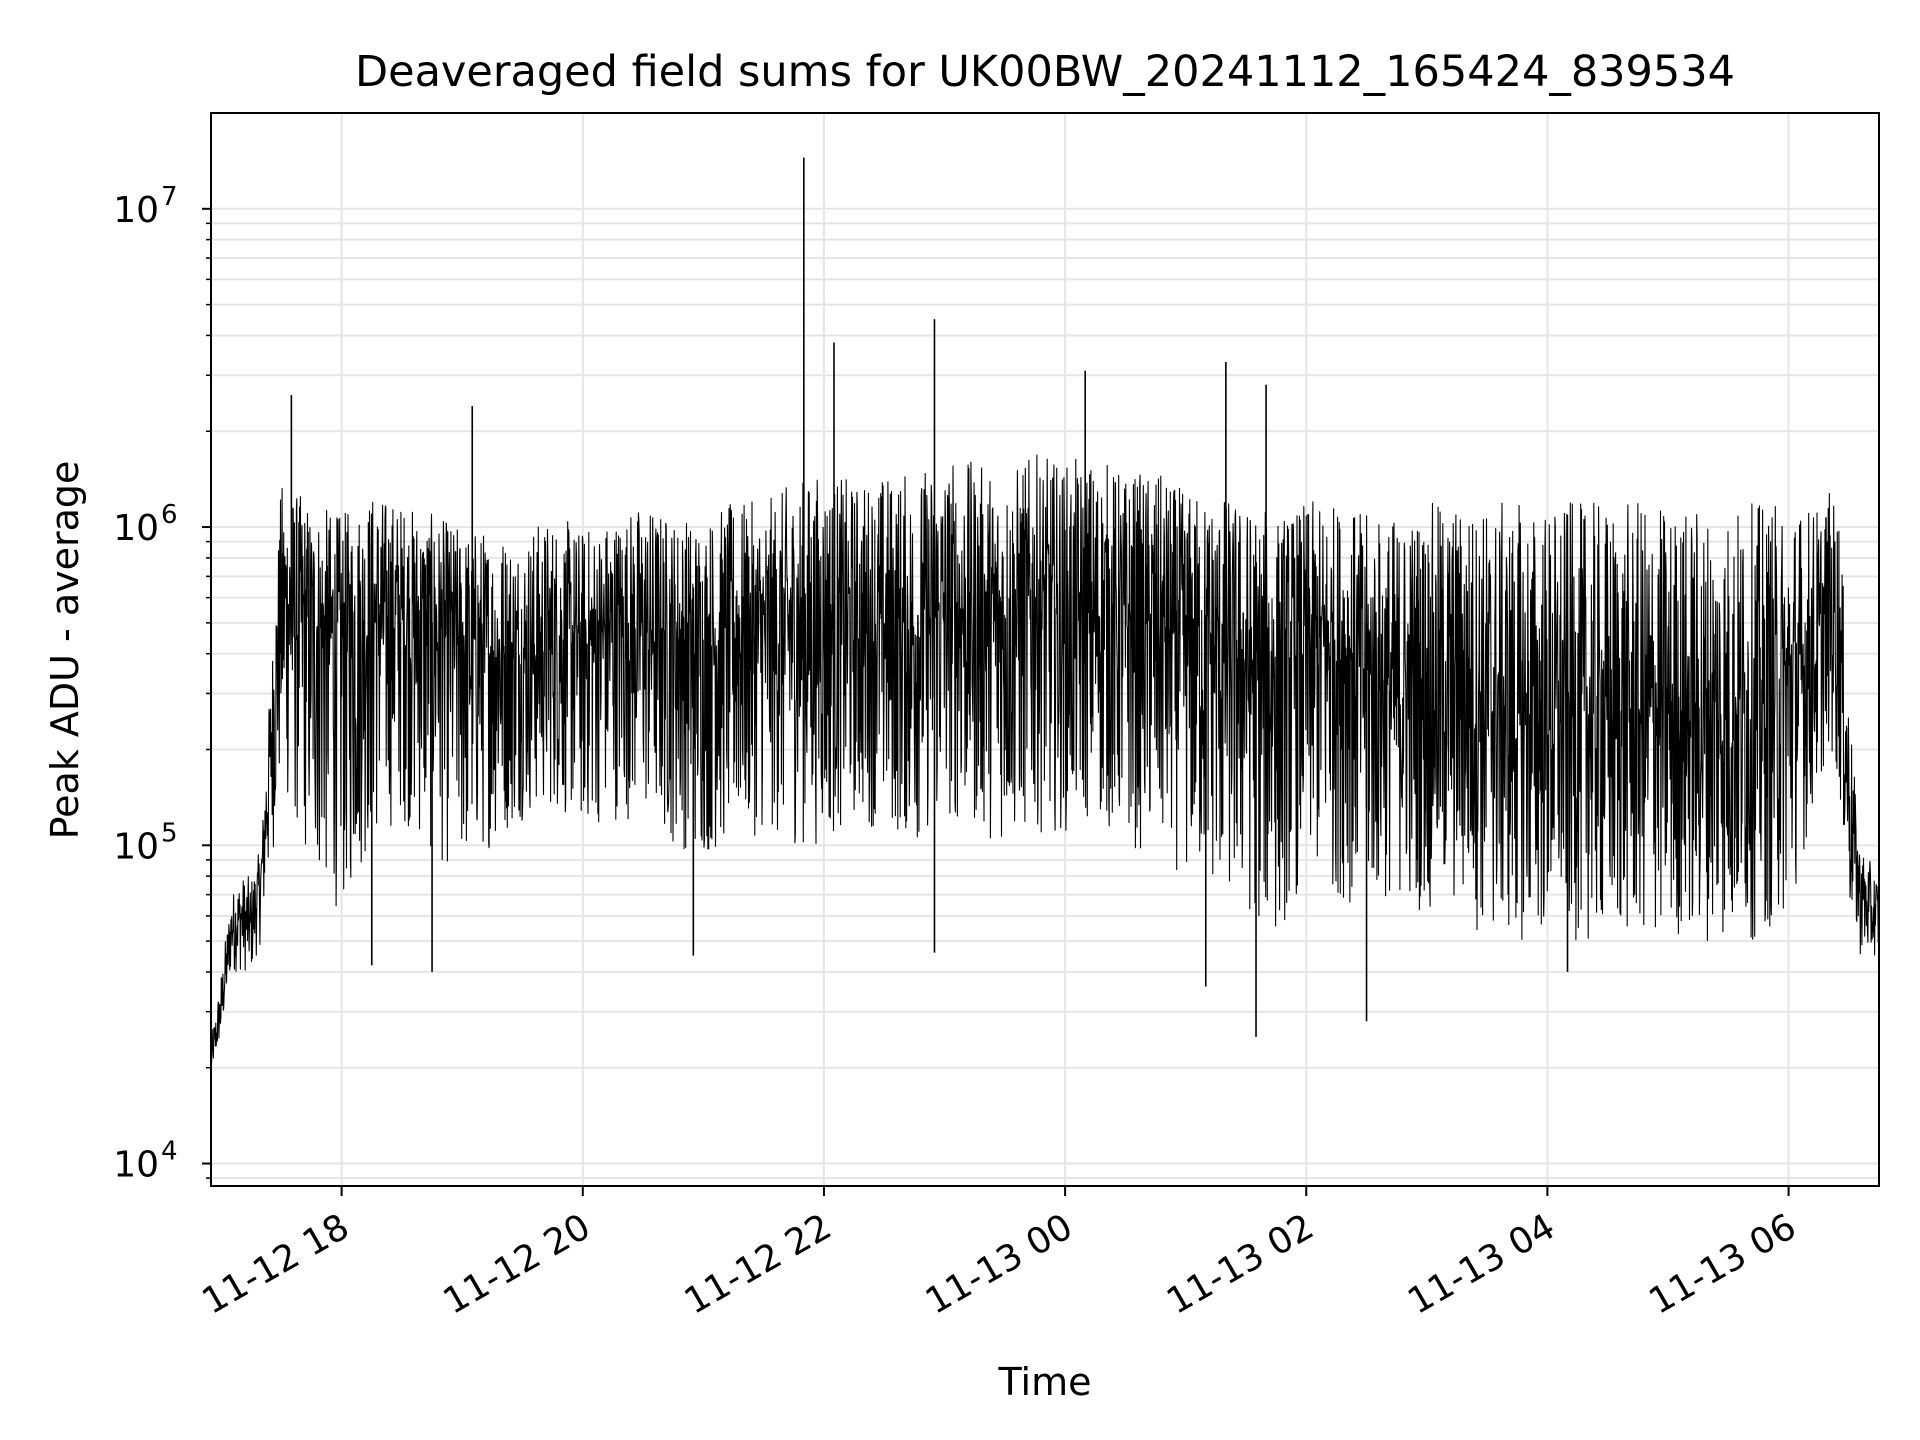 This screenshot has width=1920, height=1440. I want to click on x-axis-label: Time, so click(1045, 1382).